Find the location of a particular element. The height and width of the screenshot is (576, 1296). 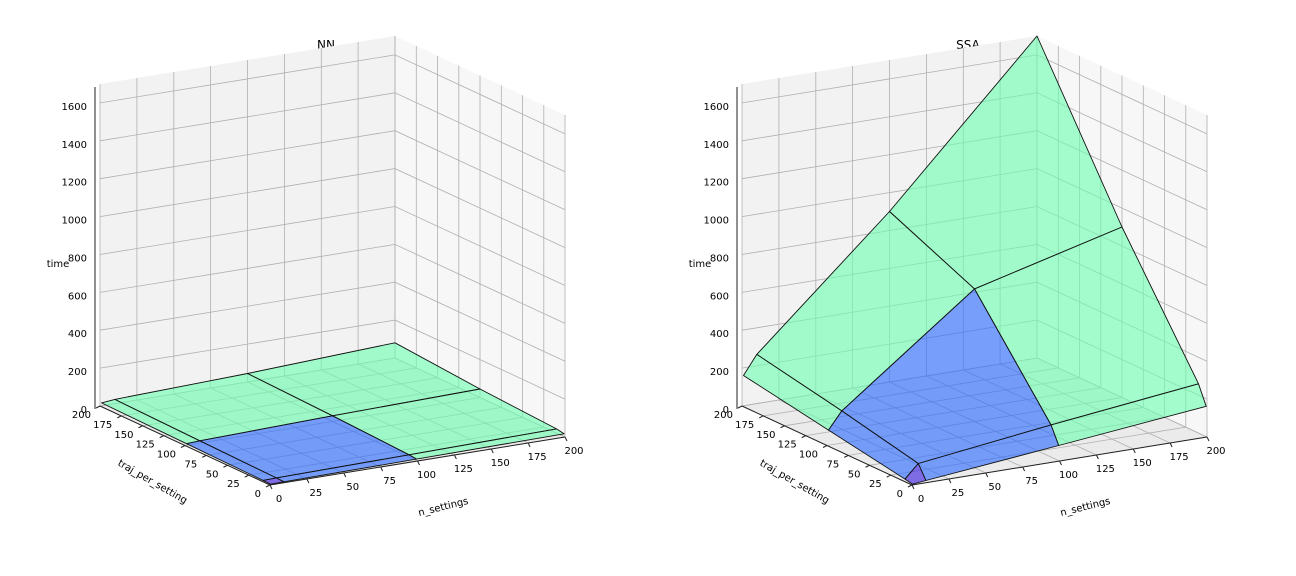

surface-face is located at coordinates (273, 481).